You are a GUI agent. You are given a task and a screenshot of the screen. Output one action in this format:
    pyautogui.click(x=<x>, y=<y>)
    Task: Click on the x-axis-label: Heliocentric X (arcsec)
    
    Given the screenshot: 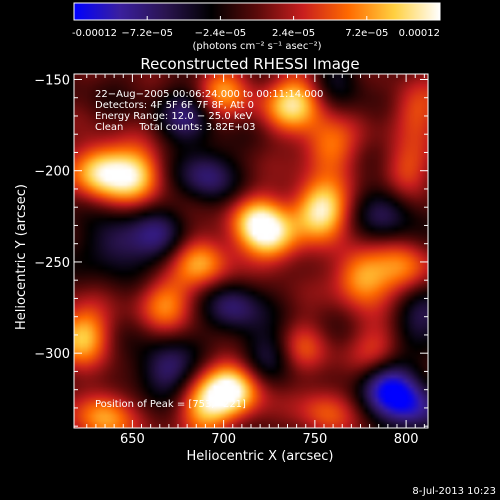 What is the action you would take?
    pyautogui.click(x=260, y=456)
    